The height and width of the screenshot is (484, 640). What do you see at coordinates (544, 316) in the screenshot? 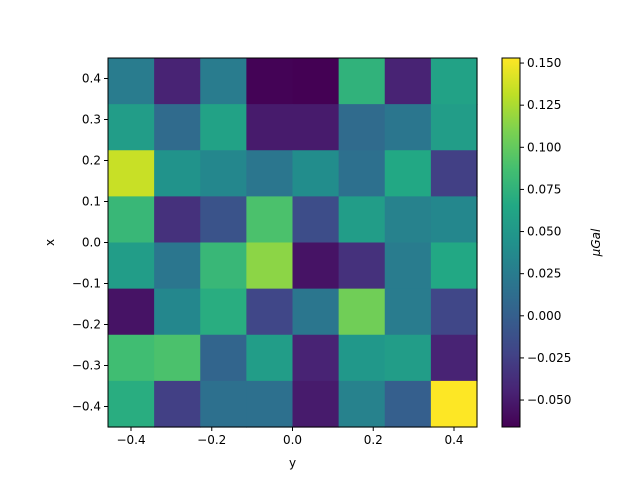
I see `colorbar-tick-label: 0.000` at bounding box center [544, 316].